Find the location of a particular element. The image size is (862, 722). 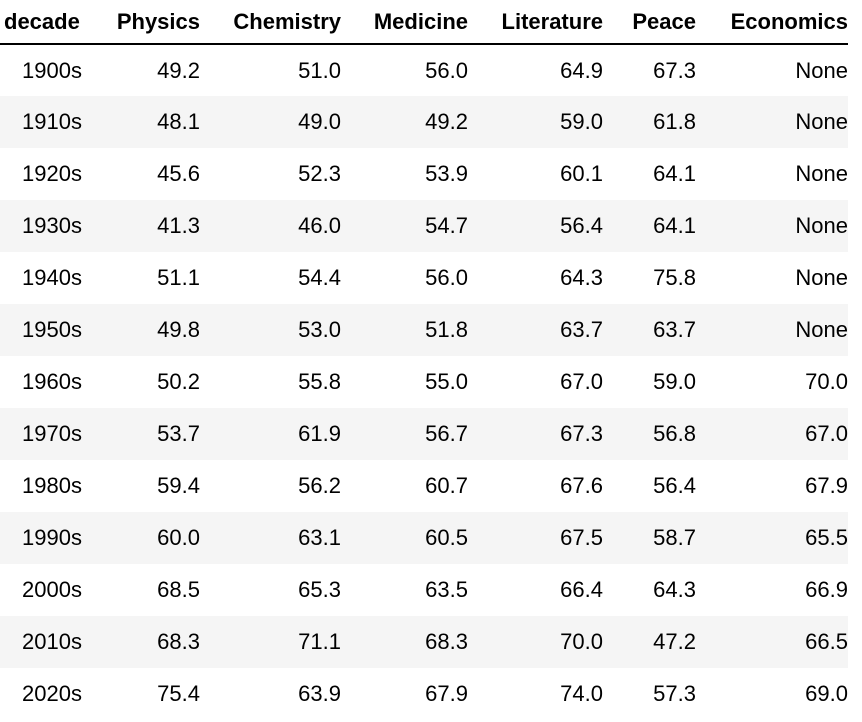

cell-physics: 45.6 is located at coordinates (178, 173).